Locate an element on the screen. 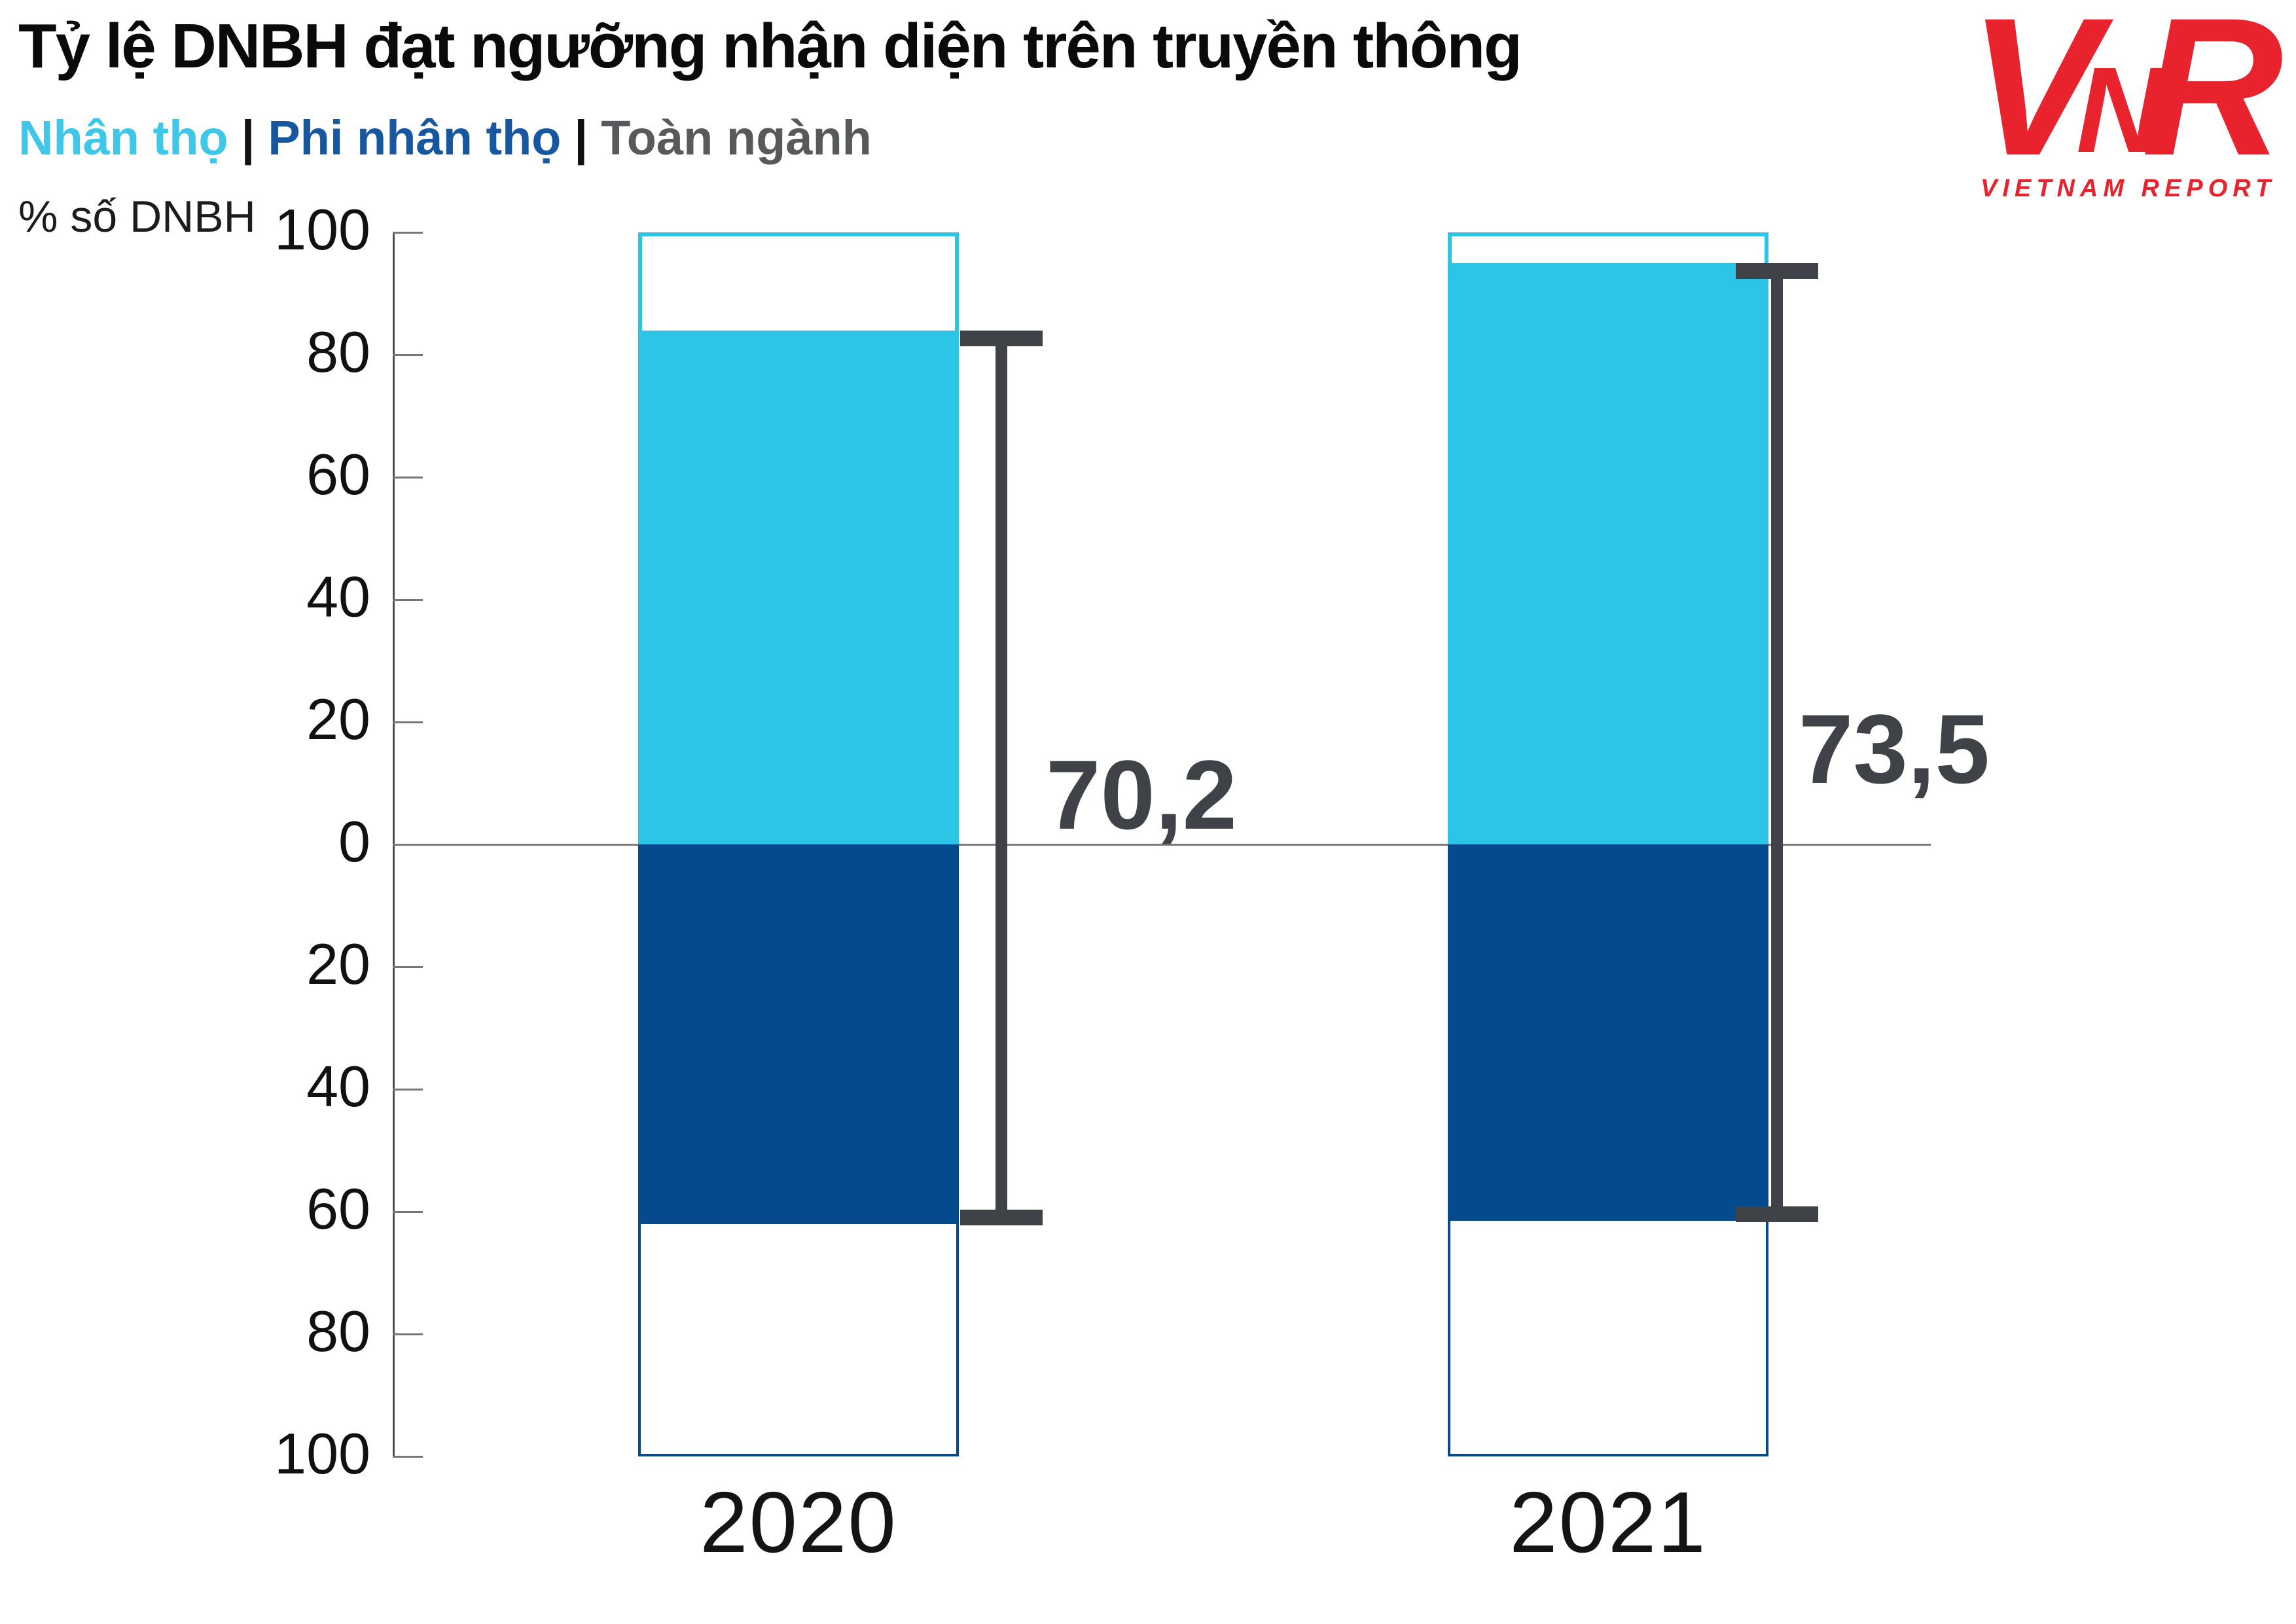  total-value-label-2021: 73,5 is located at coordinates (1894, 749).